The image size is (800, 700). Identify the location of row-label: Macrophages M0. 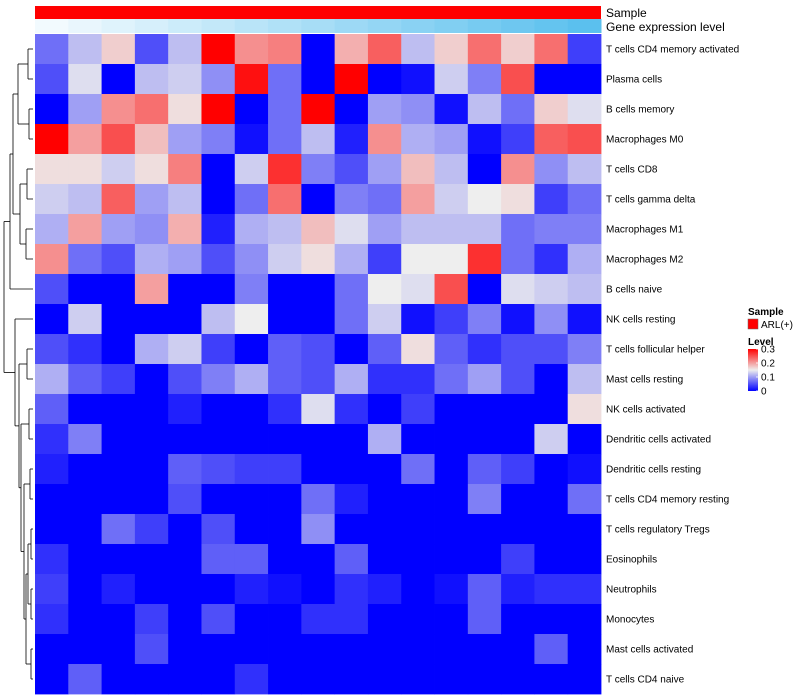
(645, 140).